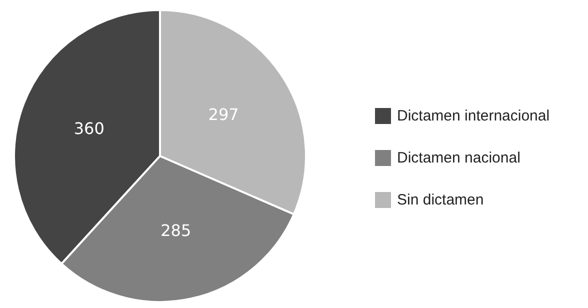 This screenshot has height=308, width=588. Describe the element at coordinates (223, 114) in the screenshot. I see `data-label: 297` at that location.